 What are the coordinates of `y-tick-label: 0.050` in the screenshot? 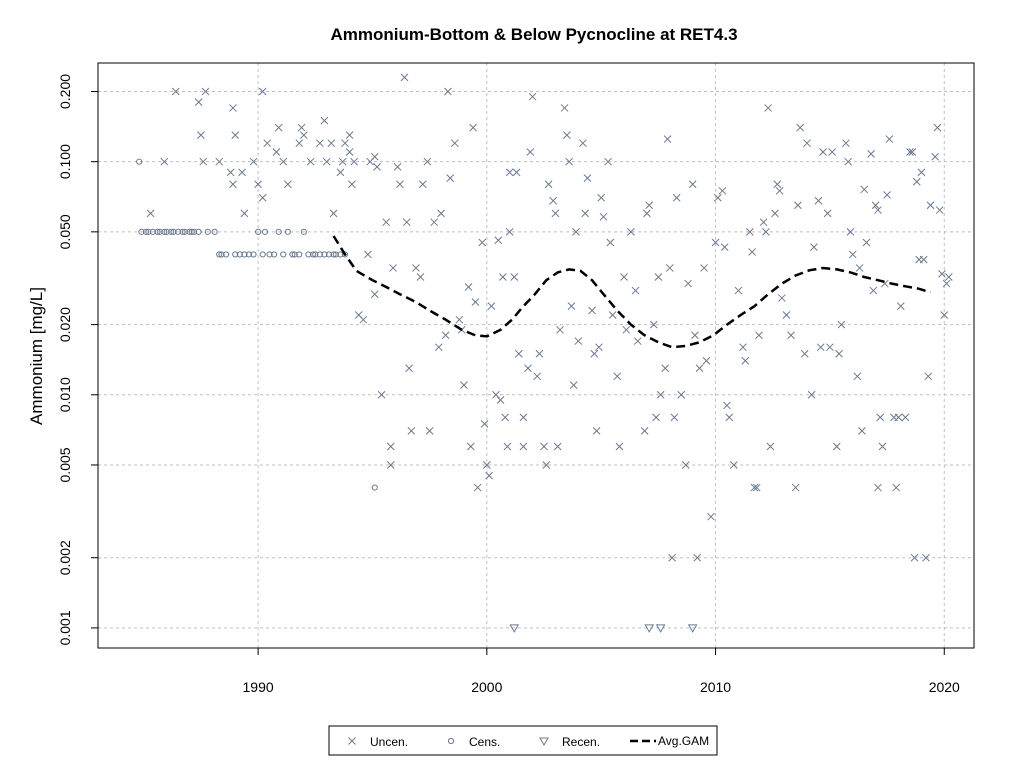 It's located at (65, 231).